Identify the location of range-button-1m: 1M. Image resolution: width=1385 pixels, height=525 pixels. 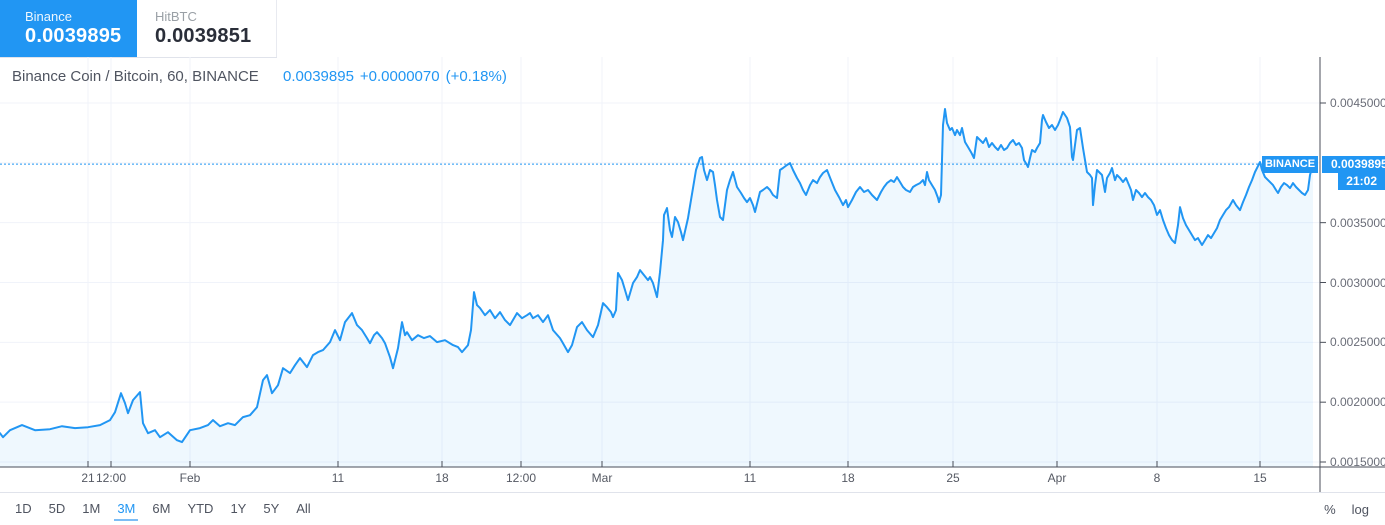
(91, 508).